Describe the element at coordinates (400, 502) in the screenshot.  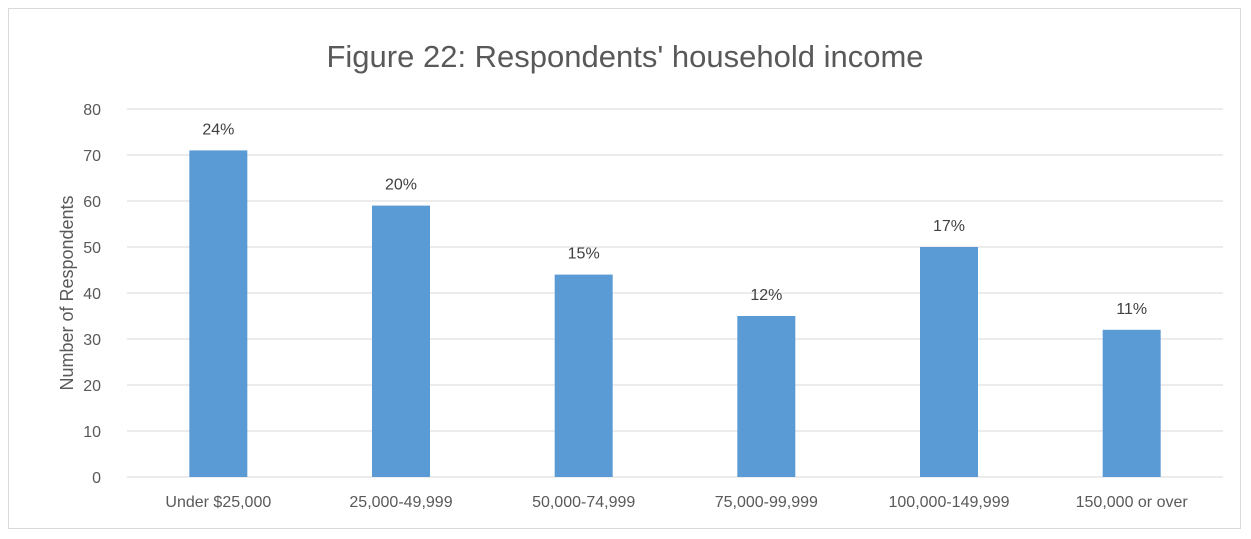
I see `category-label-1: 25,000-49,999` at that location.